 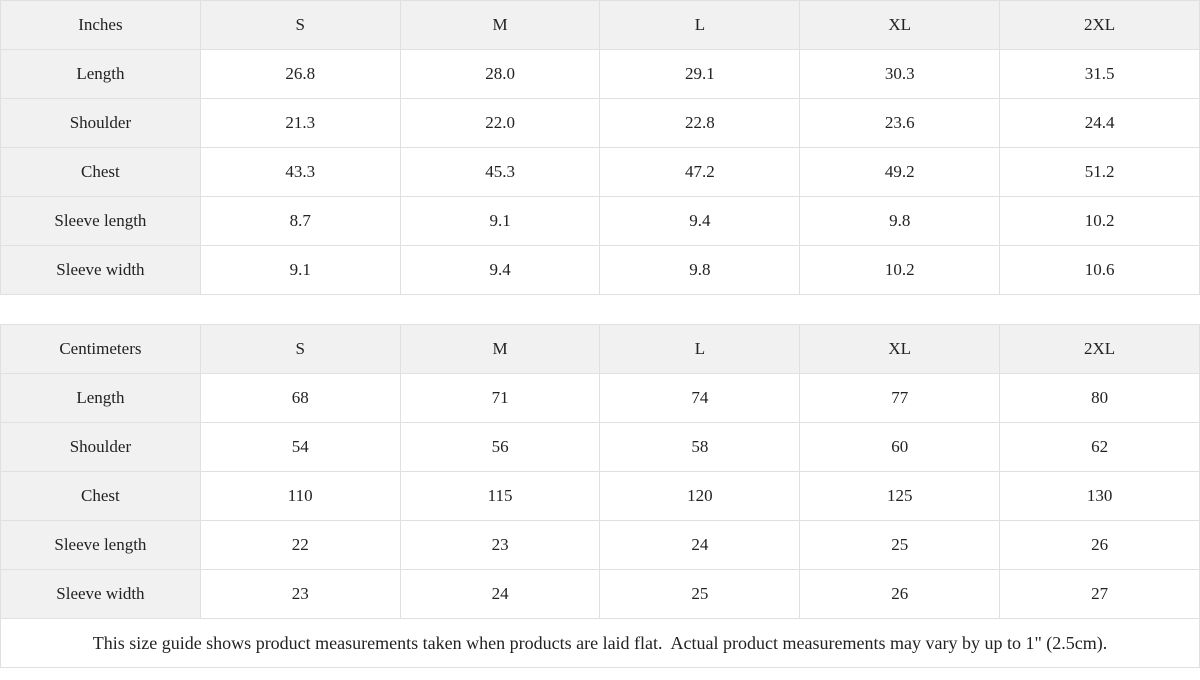 I want to click on unit-header-centimeters: Centimeters, so click(x=100, y=349).